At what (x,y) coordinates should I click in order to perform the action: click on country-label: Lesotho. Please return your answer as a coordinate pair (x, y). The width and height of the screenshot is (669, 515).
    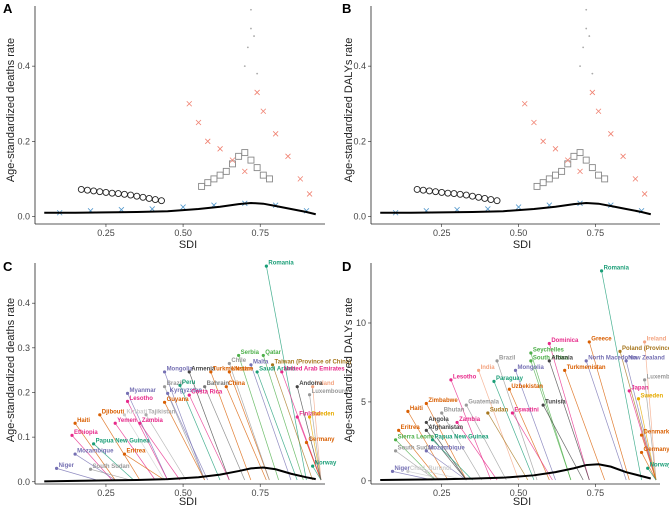
    Looking at the image, I should click on (142, 399).